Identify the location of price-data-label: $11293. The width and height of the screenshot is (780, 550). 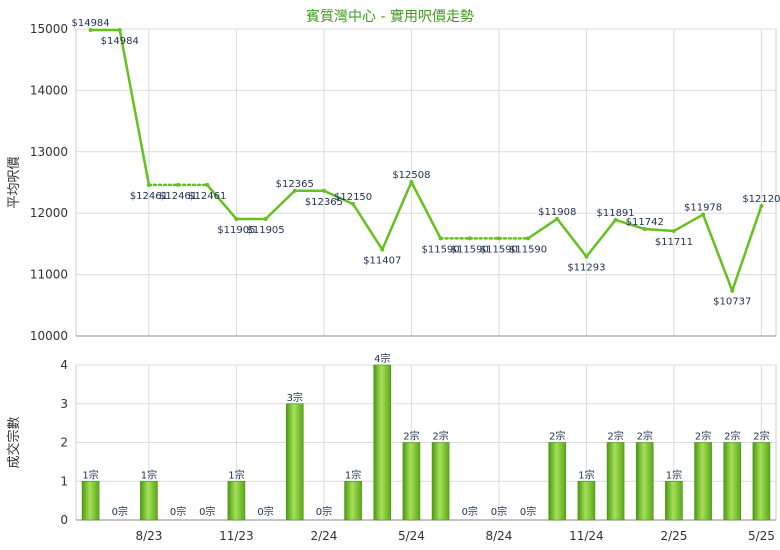
(586, 268).